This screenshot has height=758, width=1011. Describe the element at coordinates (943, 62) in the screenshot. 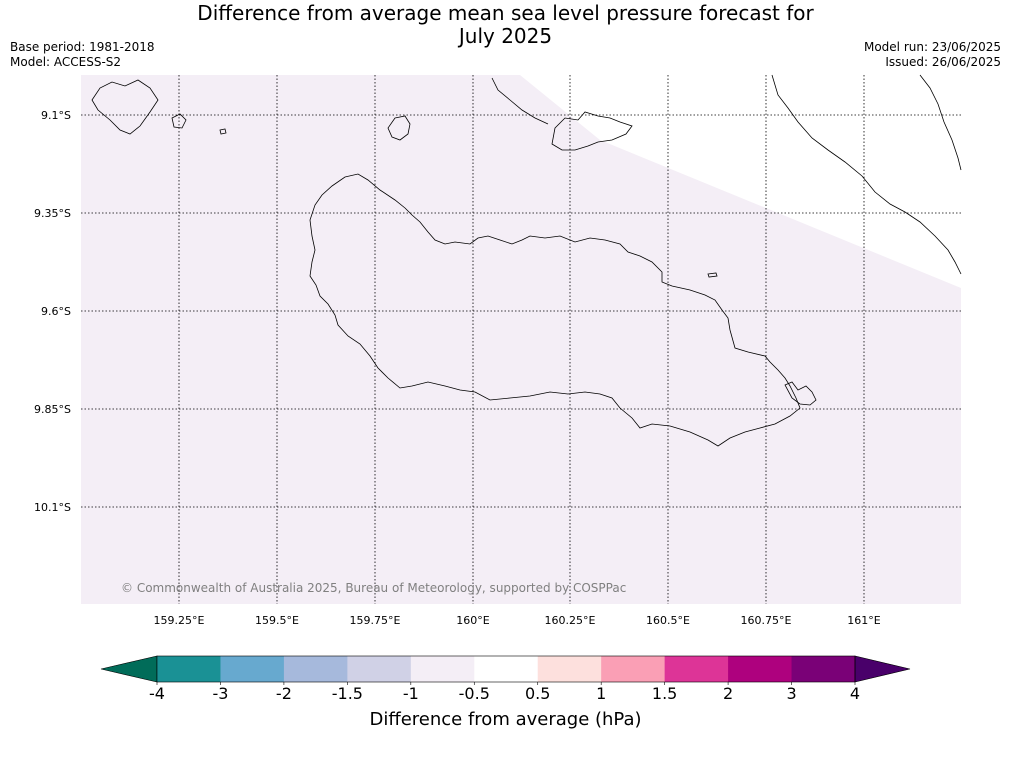

I see `issued-date: Issued: 26/06/2025` at that location.